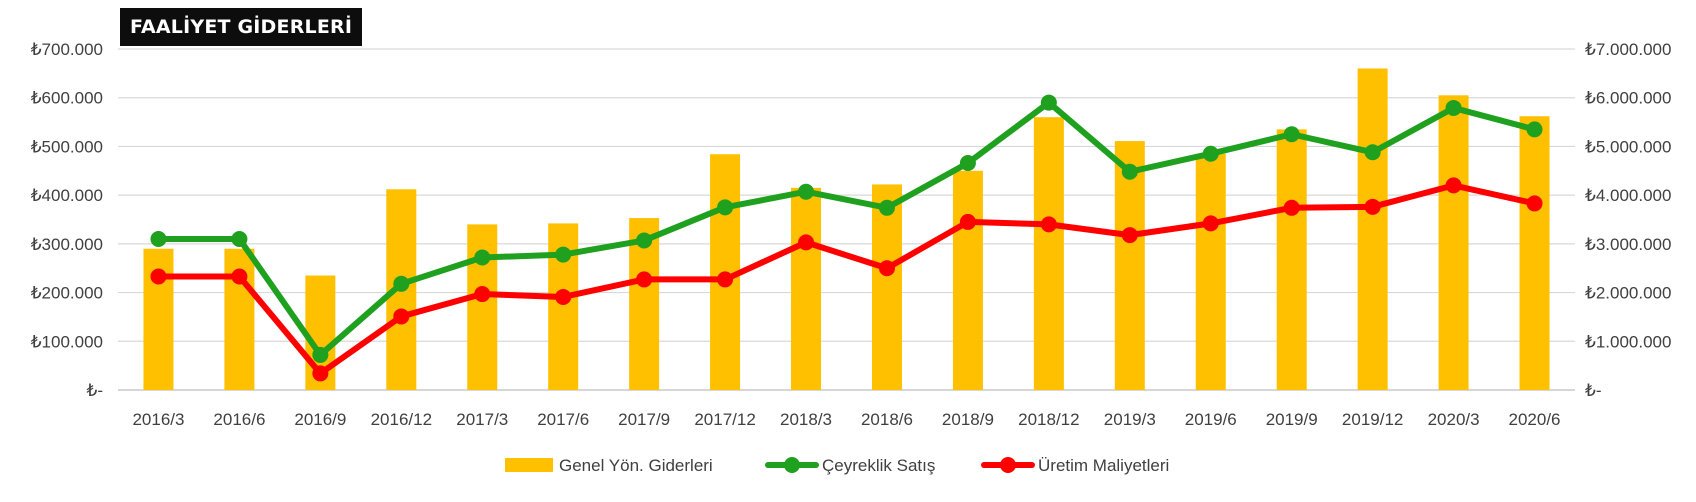 This screenshot has width=1696, height=502. What do you see at coordinates (1628, 49) in the screenshot?
I see `right-axis-tick-label: ₺7.000.000` at bounding box center [1628, 49].